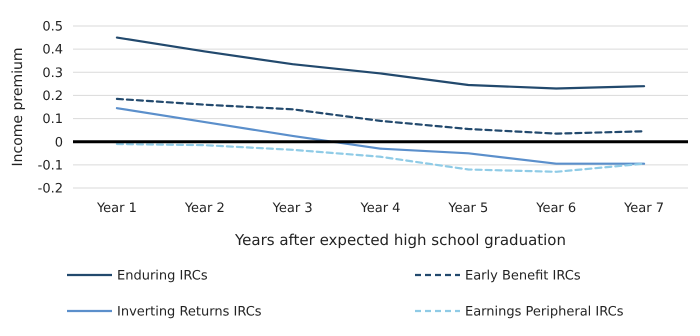 The width and height of the screenshot is (700, 336). Describe the element at coordinates (52, 27) in the screenshot. I see `y-tick-label: 0.5` at that location.